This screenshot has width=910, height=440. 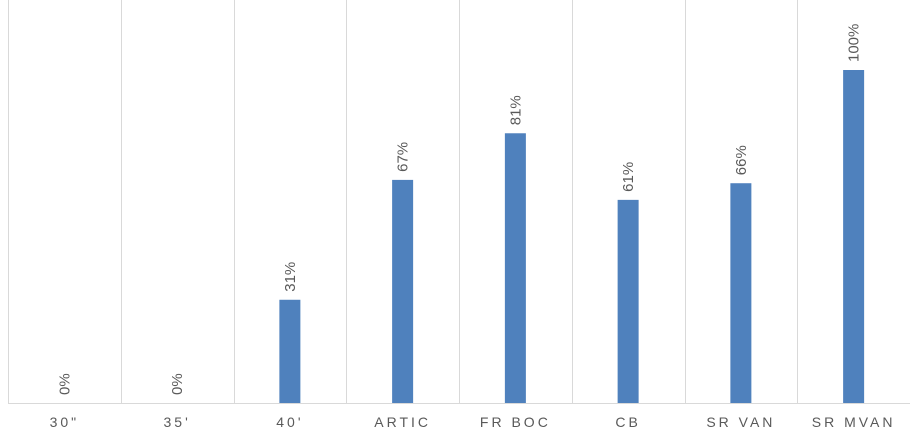 What do you see at coordinates (628, 177) in the screenshot?
I see `data-label-5: 61%` at bounding box center [628, 177].